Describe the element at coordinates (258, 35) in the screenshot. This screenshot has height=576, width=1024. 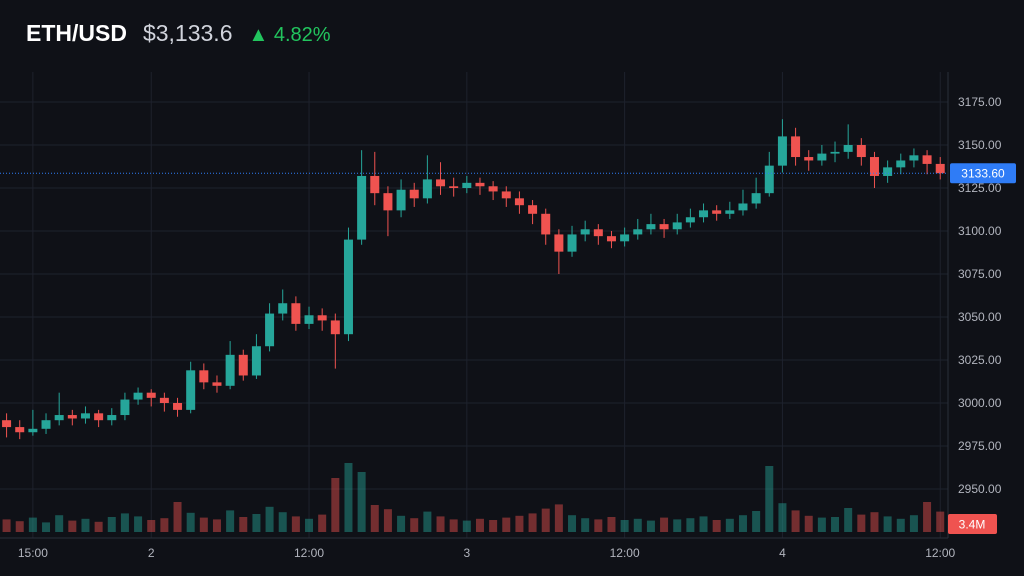
I see `up-arrow-icon: ▲` at that location.